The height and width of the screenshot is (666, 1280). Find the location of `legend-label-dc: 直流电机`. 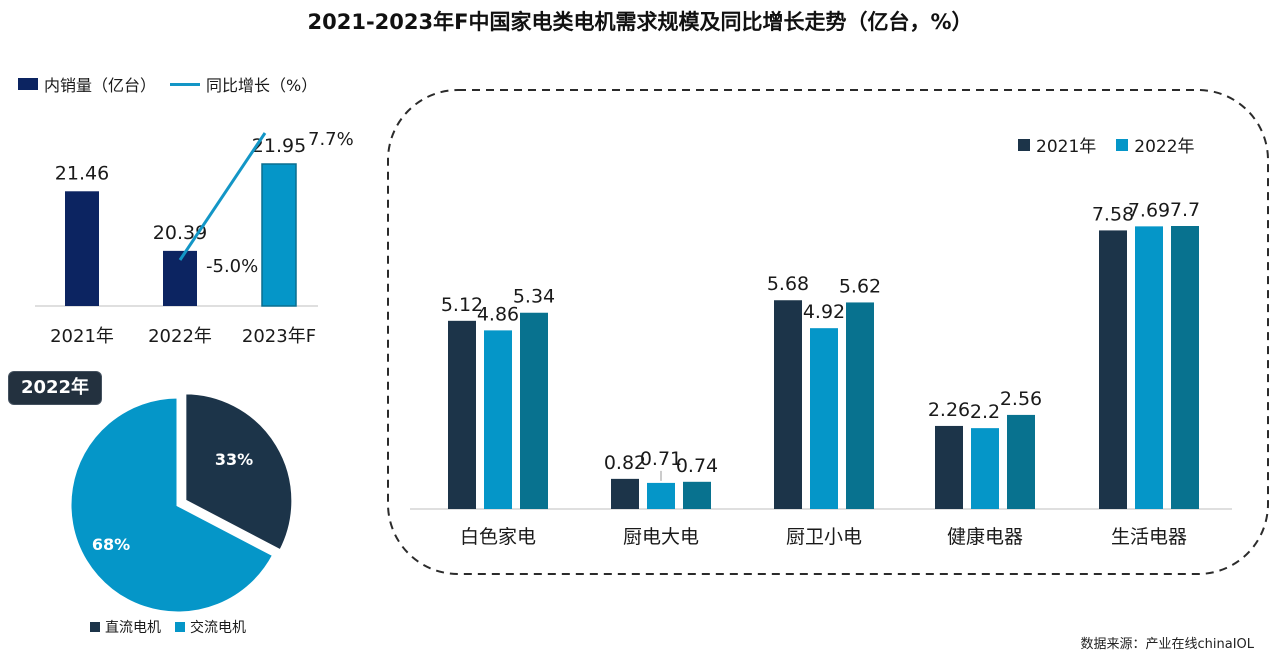

legend-label-dc: 直流电机 is located at coordinates (133, 628).